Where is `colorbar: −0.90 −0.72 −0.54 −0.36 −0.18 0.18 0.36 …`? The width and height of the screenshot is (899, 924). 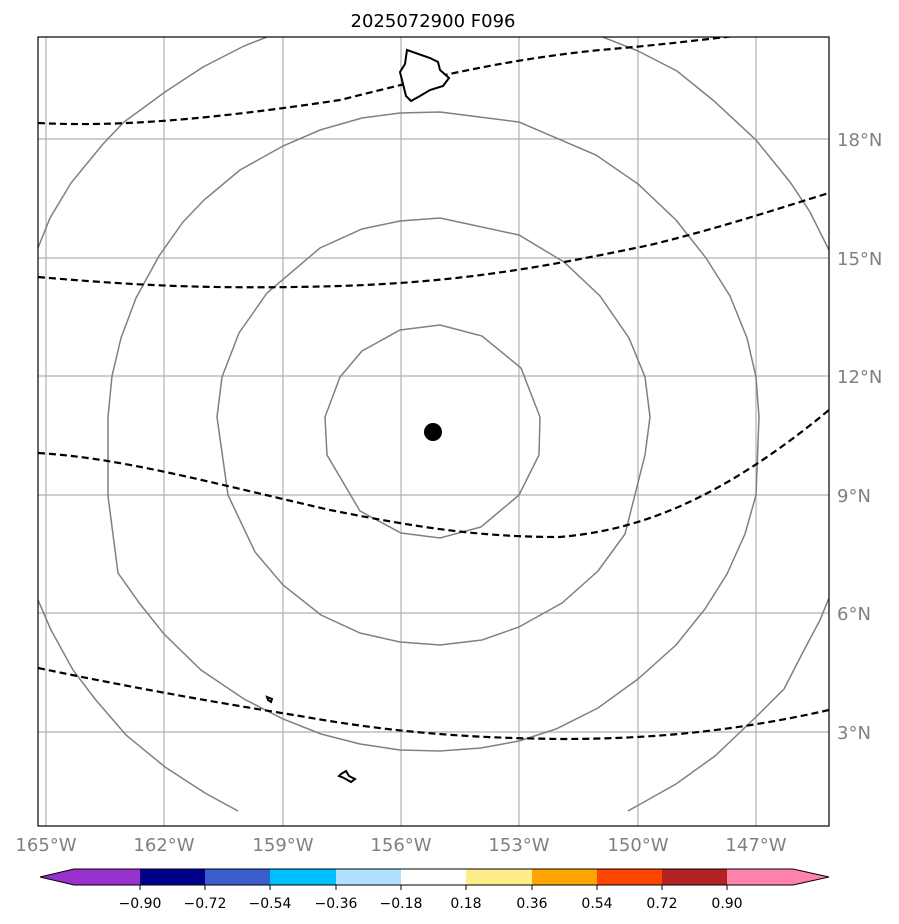 colorbar: −0.90 −0.72 −0.54 −0.36 −0.18 0.18 0.36 … is located at coordinates (434, 890).